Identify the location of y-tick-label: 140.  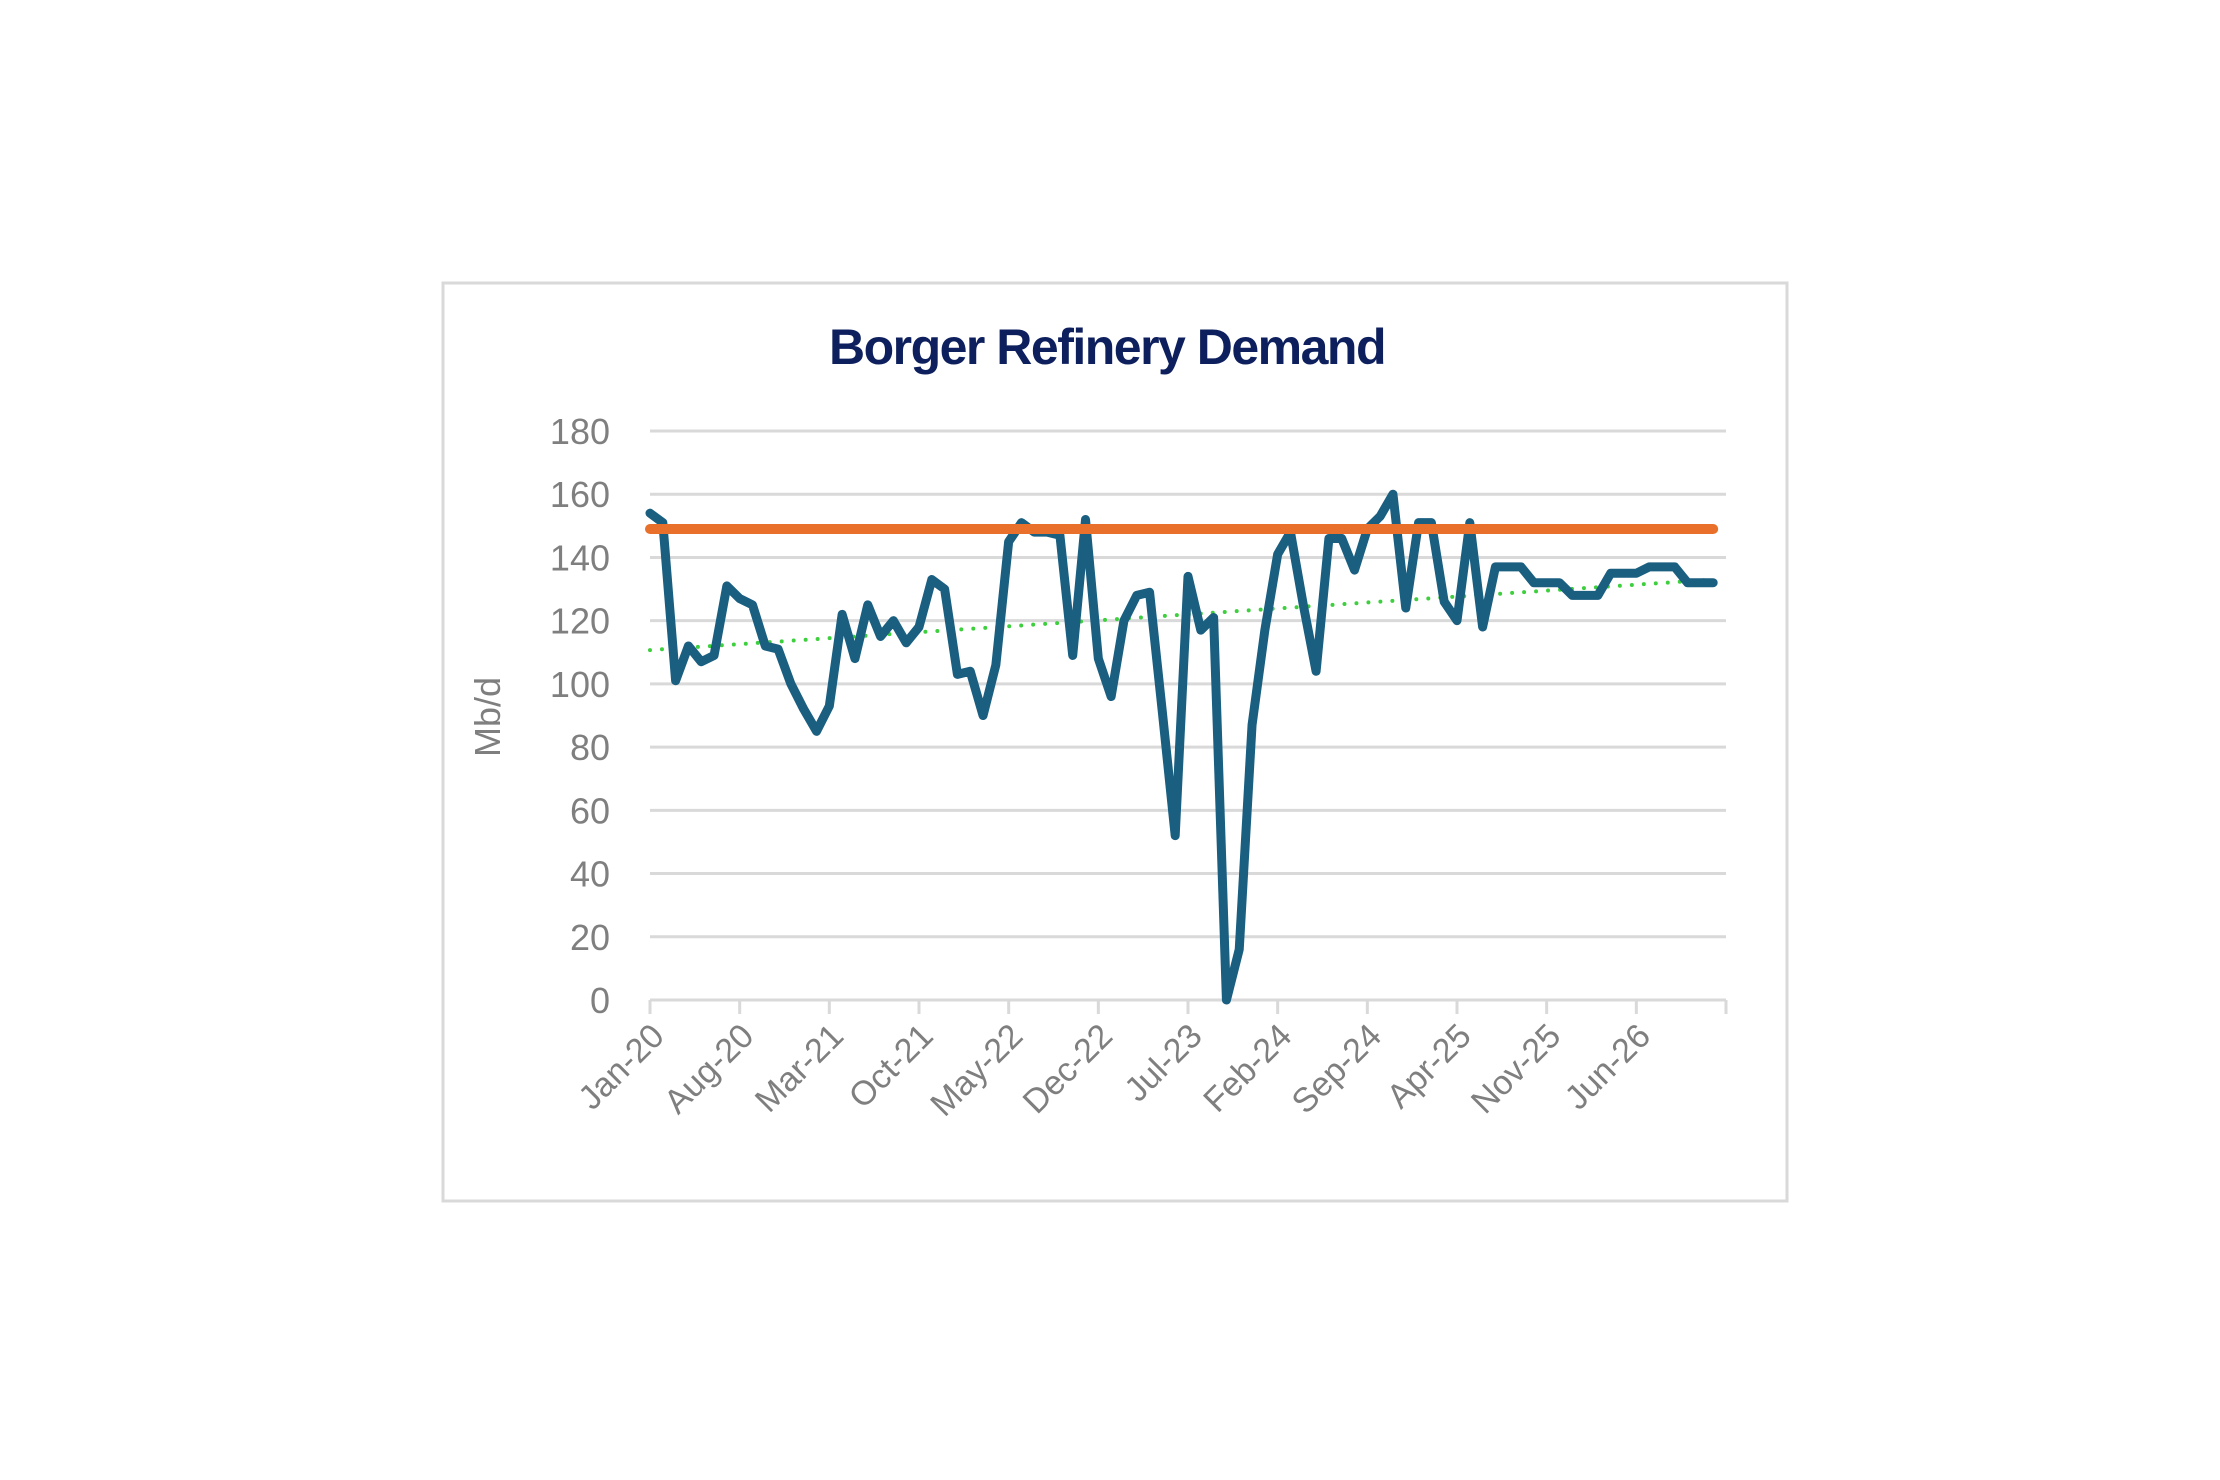
(580, 557).